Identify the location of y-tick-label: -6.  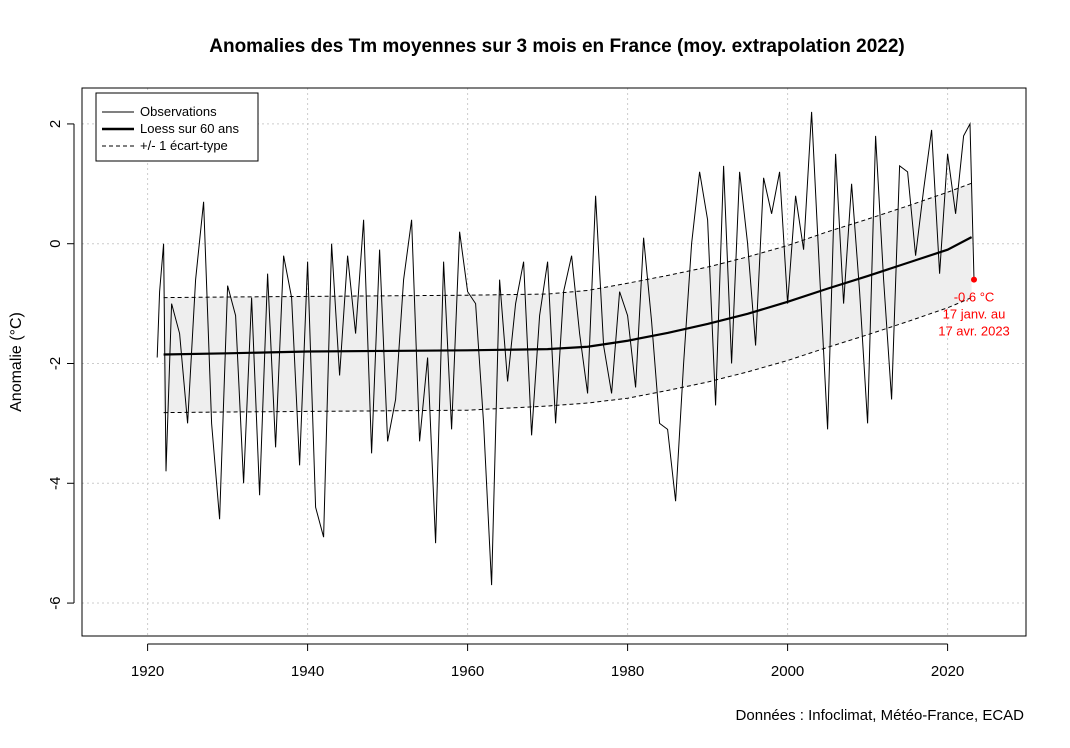
(55, 602).